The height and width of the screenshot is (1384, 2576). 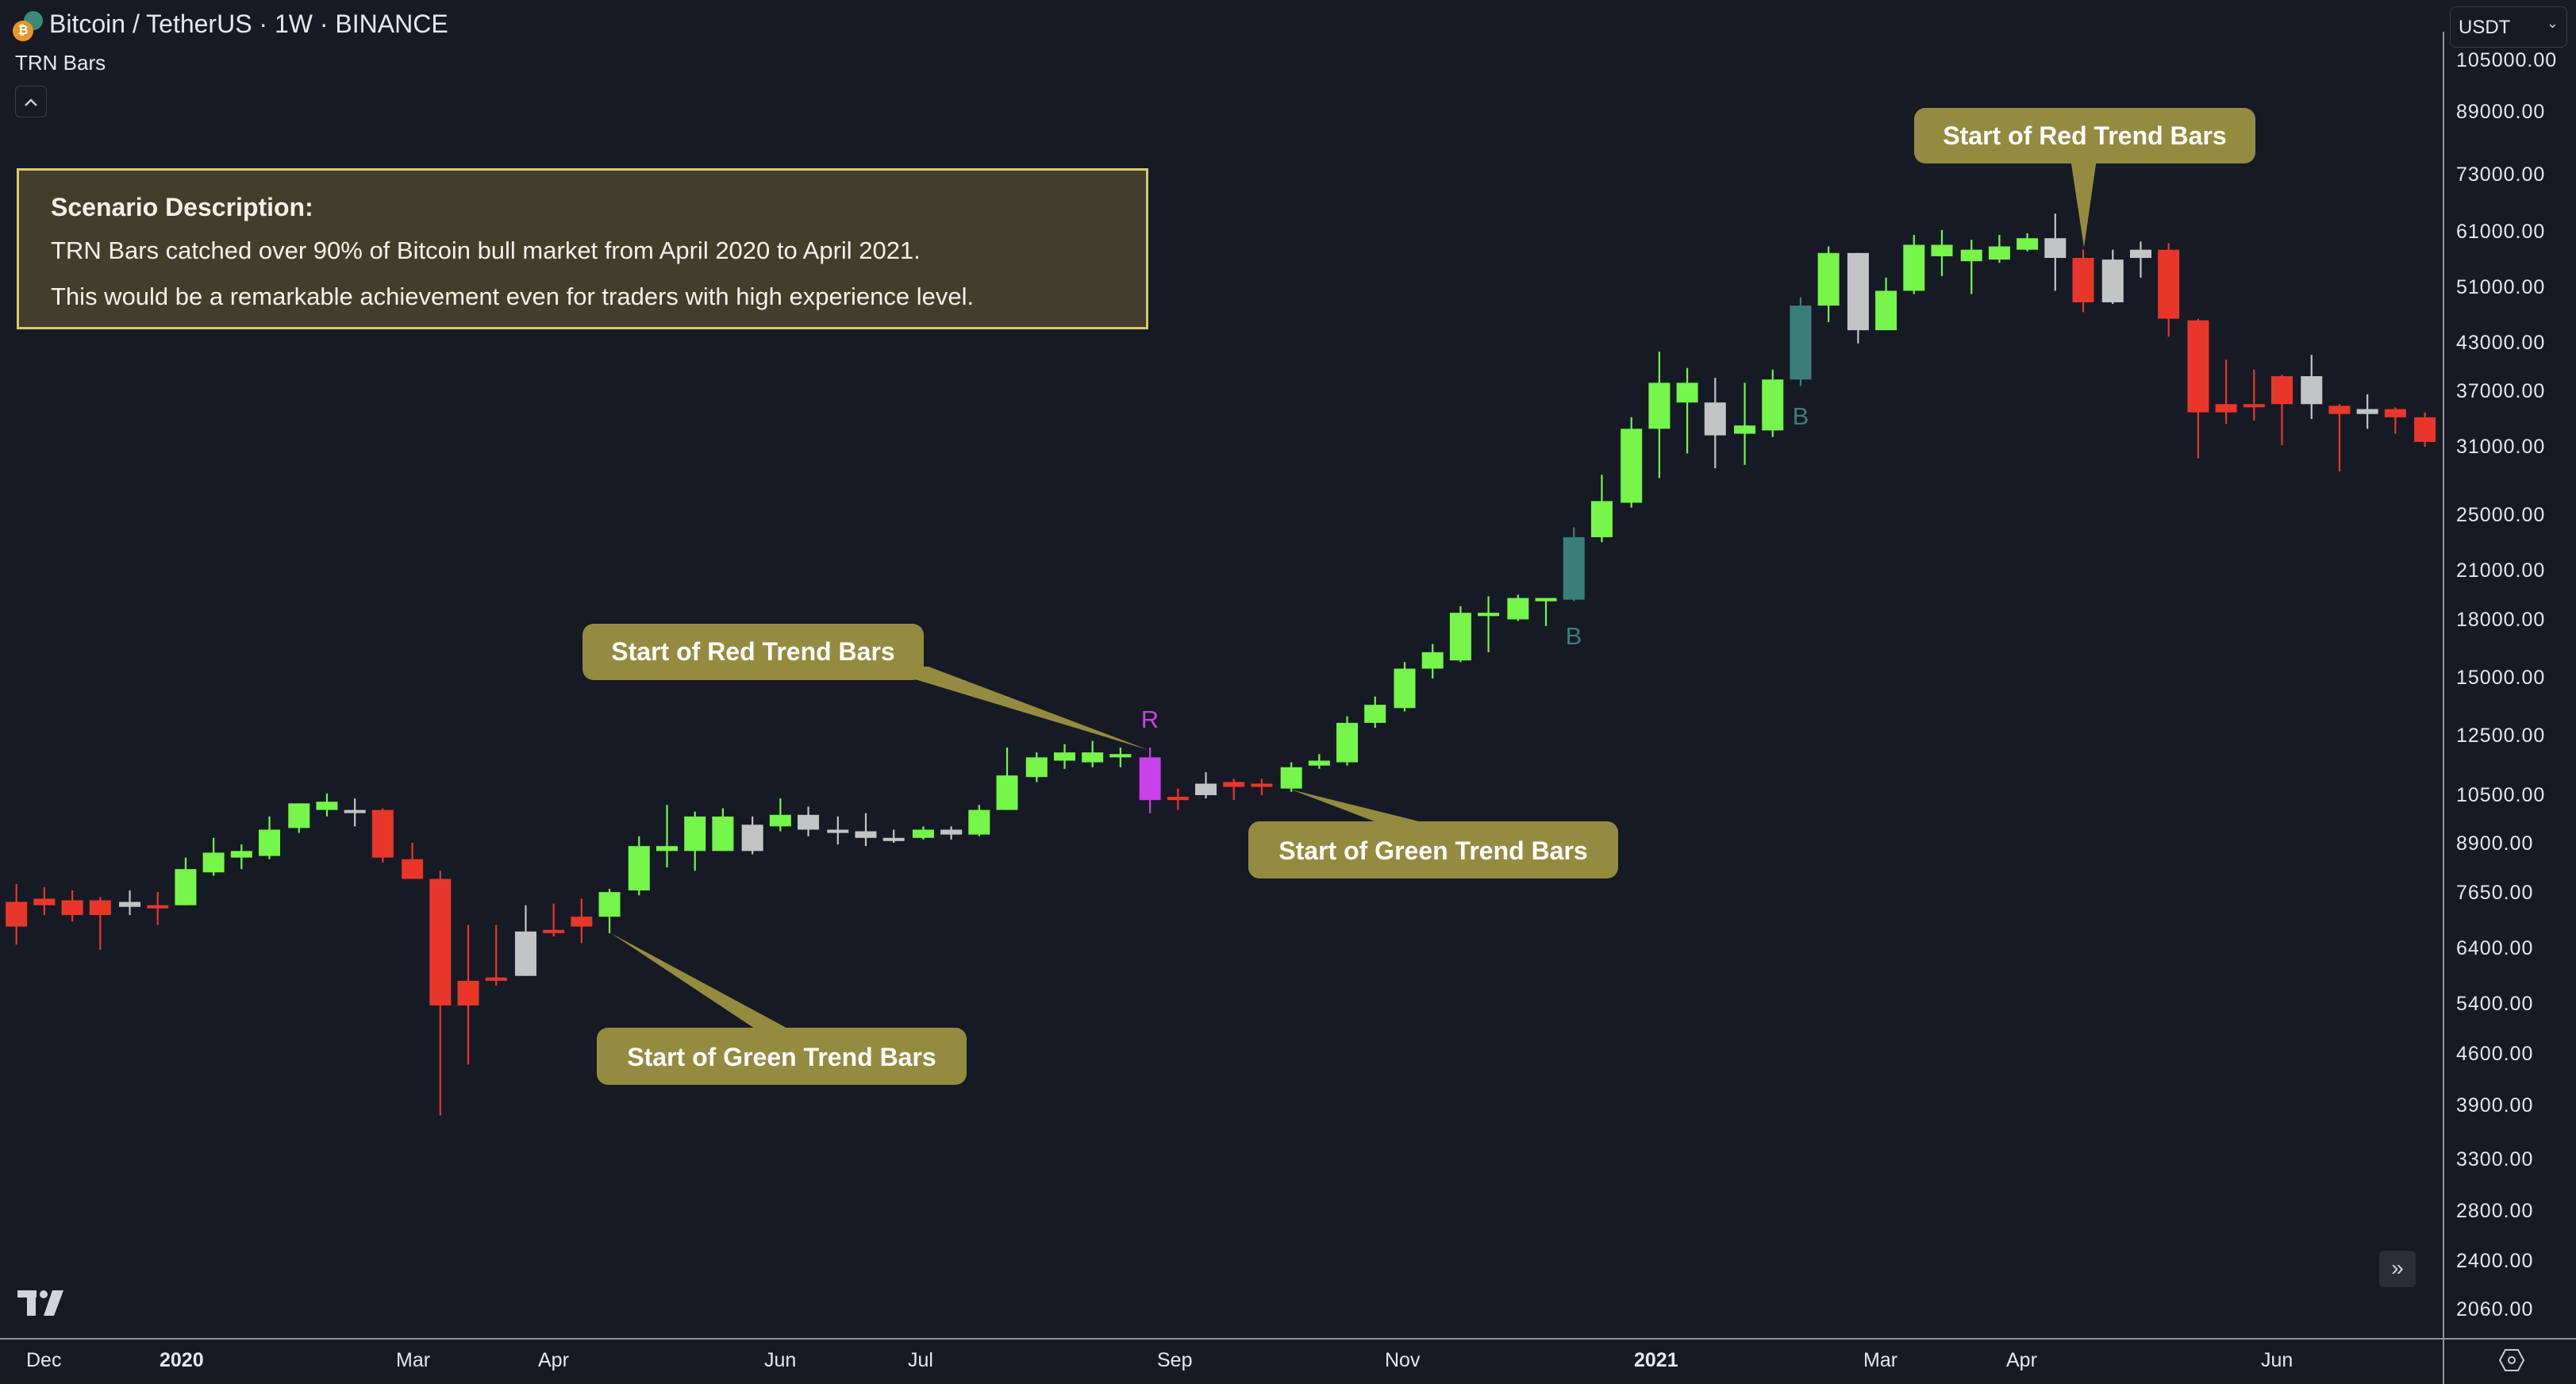 I want to click on scroll-to-realtime-button: », so click(x=2397, y=1269).